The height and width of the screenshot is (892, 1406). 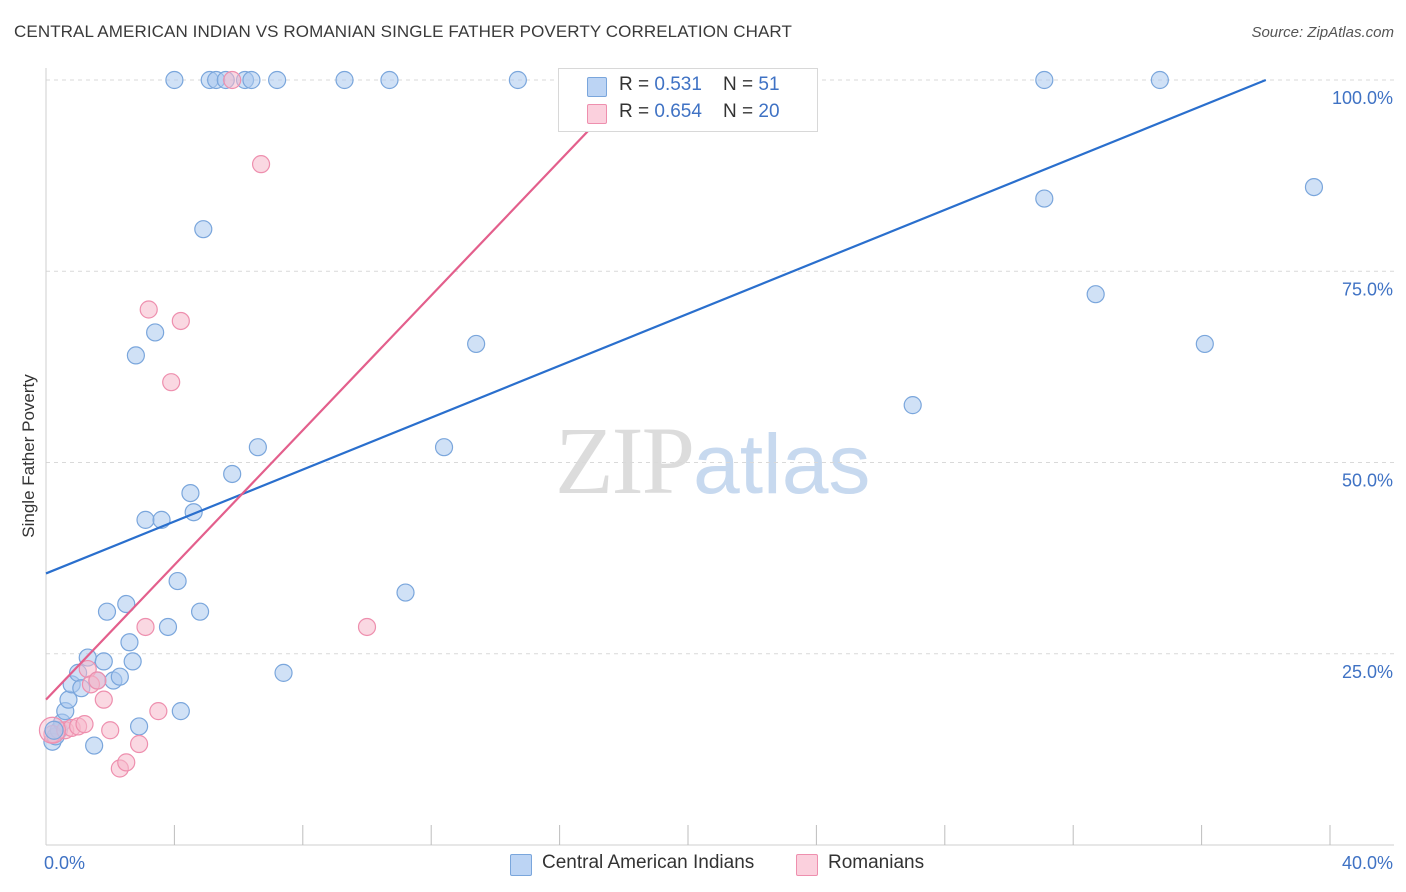 I want to click on x-tick-label: 40.0%, so click(x=1367, y=863).